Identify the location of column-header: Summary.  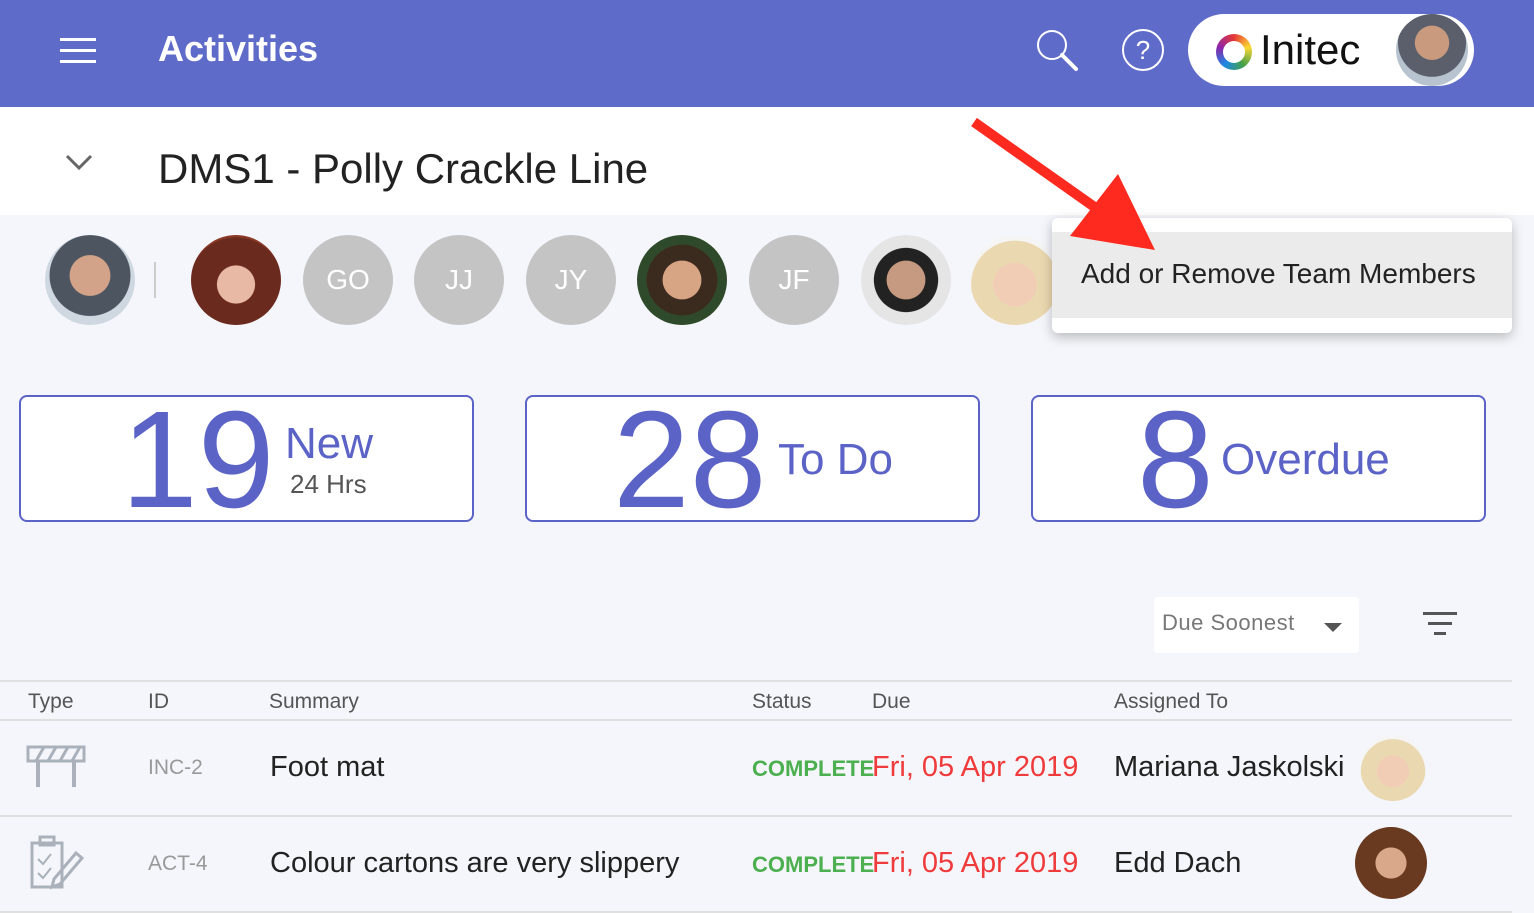
(314, 701).